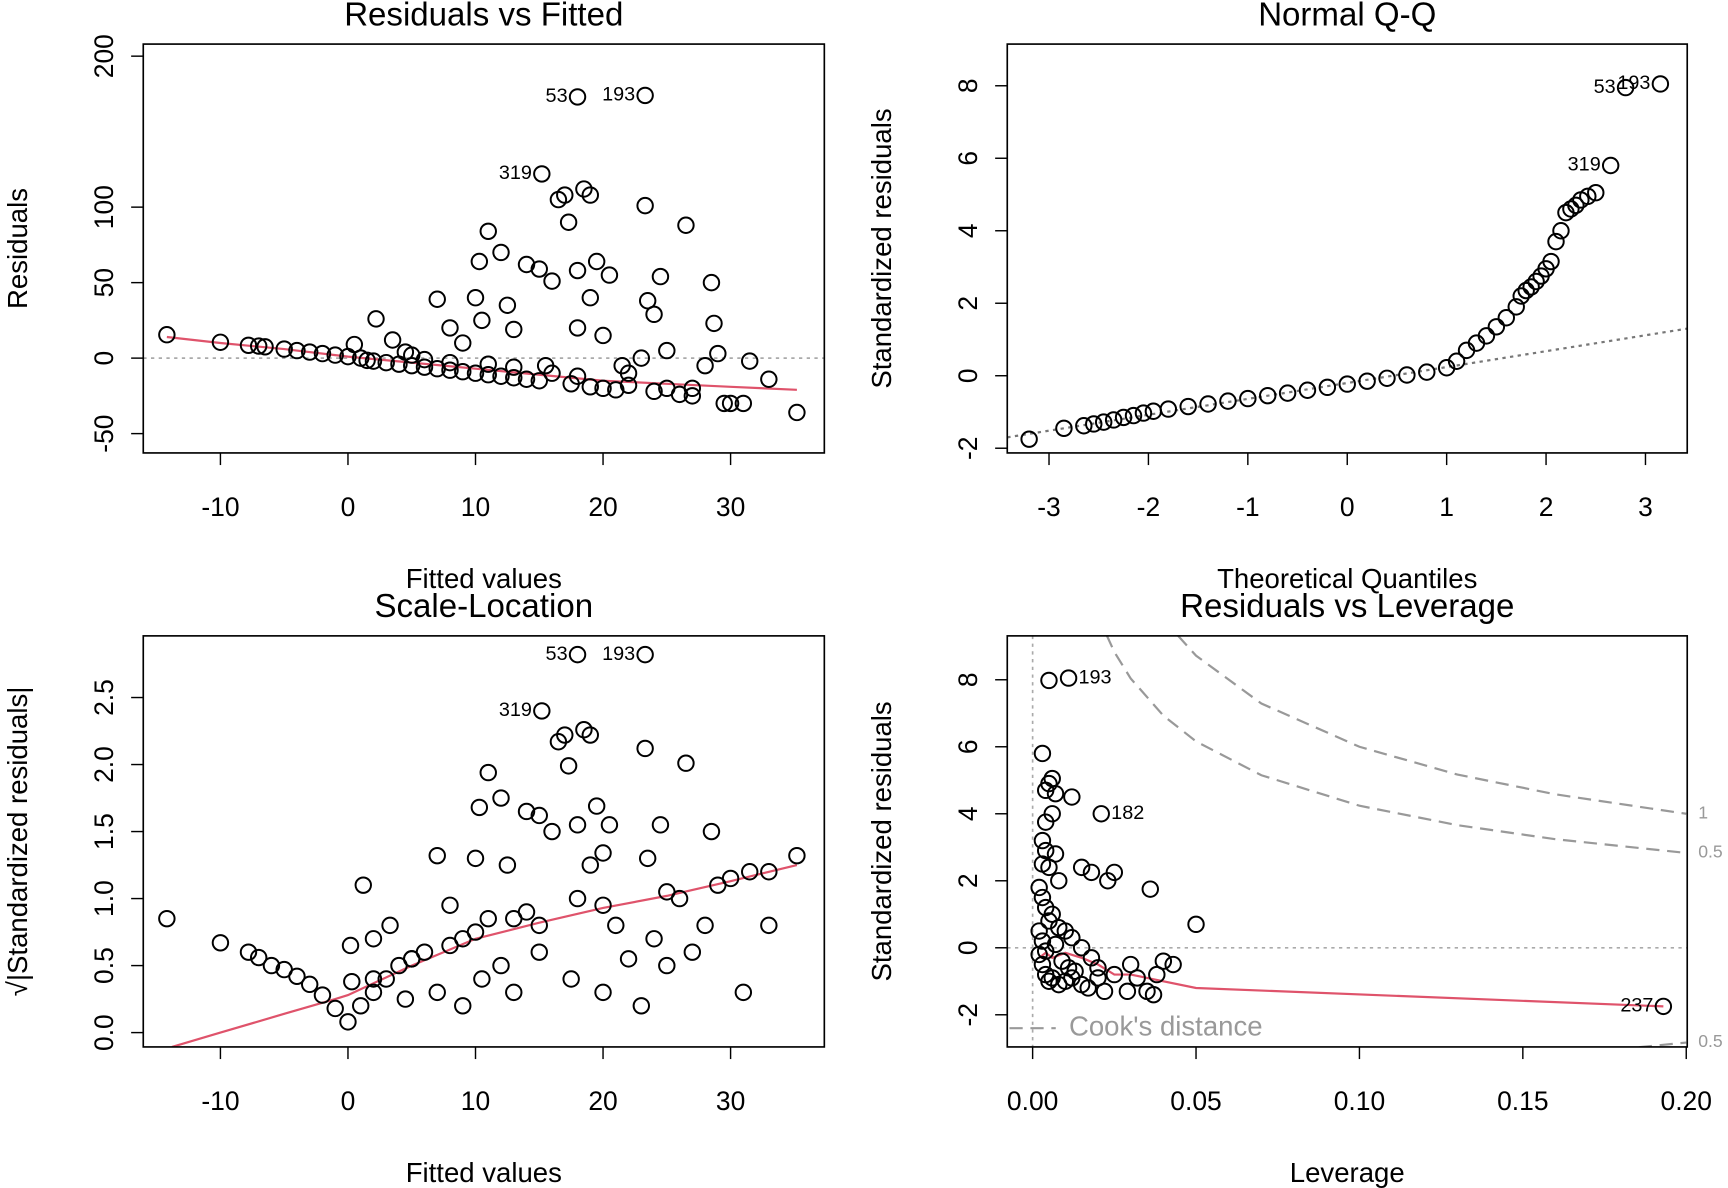 The height and width of the screenshot is (1188, 1728). I want to click on y-tick-label: 1.5, so click(104, 831).